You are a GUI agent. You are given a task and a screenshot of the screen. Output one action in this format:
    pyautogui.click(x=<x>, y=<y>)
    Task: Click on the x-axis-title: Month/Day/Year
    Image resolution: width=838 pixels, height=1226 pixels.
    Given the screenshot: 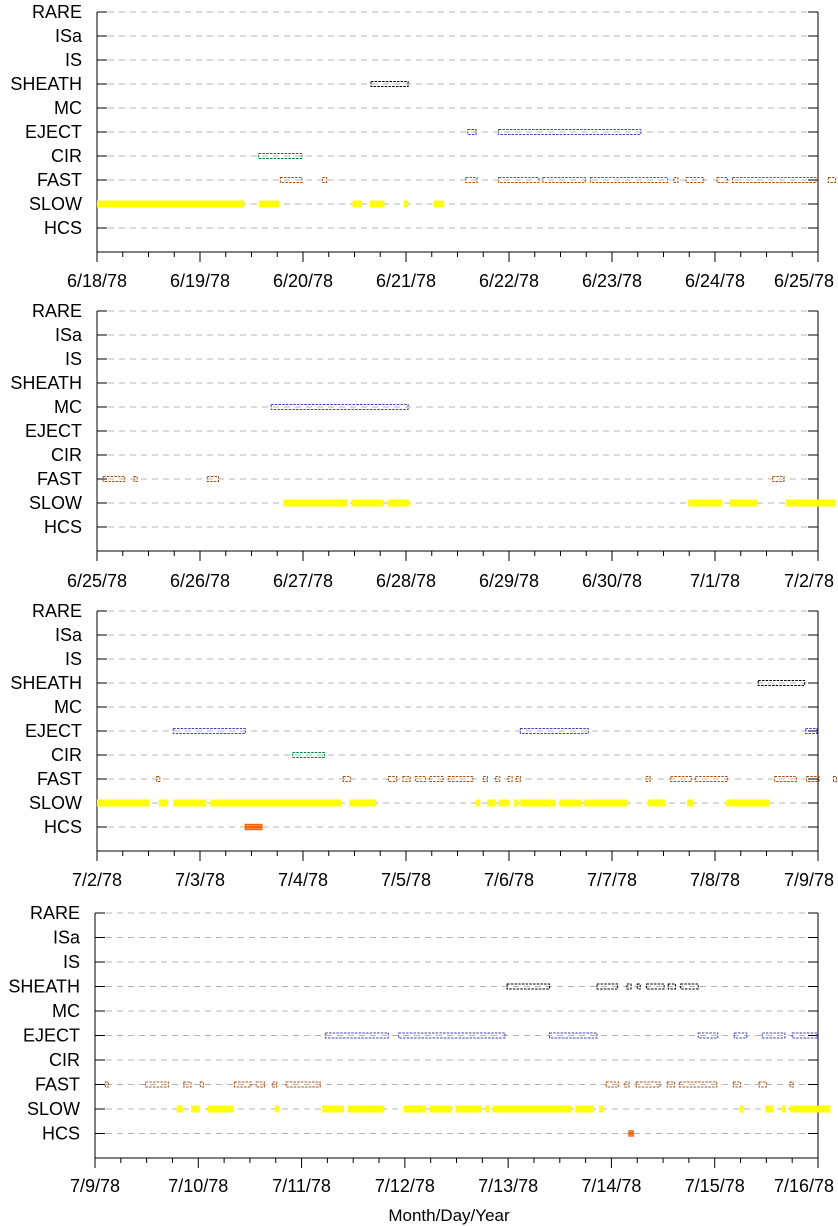 What is the action you would take?
    pyautogui.click(x=449, y=1215)
    